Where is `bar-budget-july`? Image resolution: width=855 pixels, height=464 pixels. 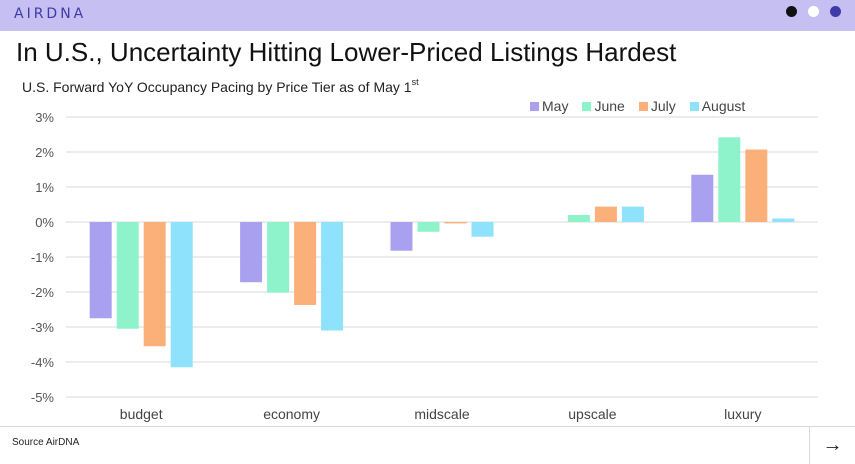
bar-budget-july is located at coordinates (154, 284).